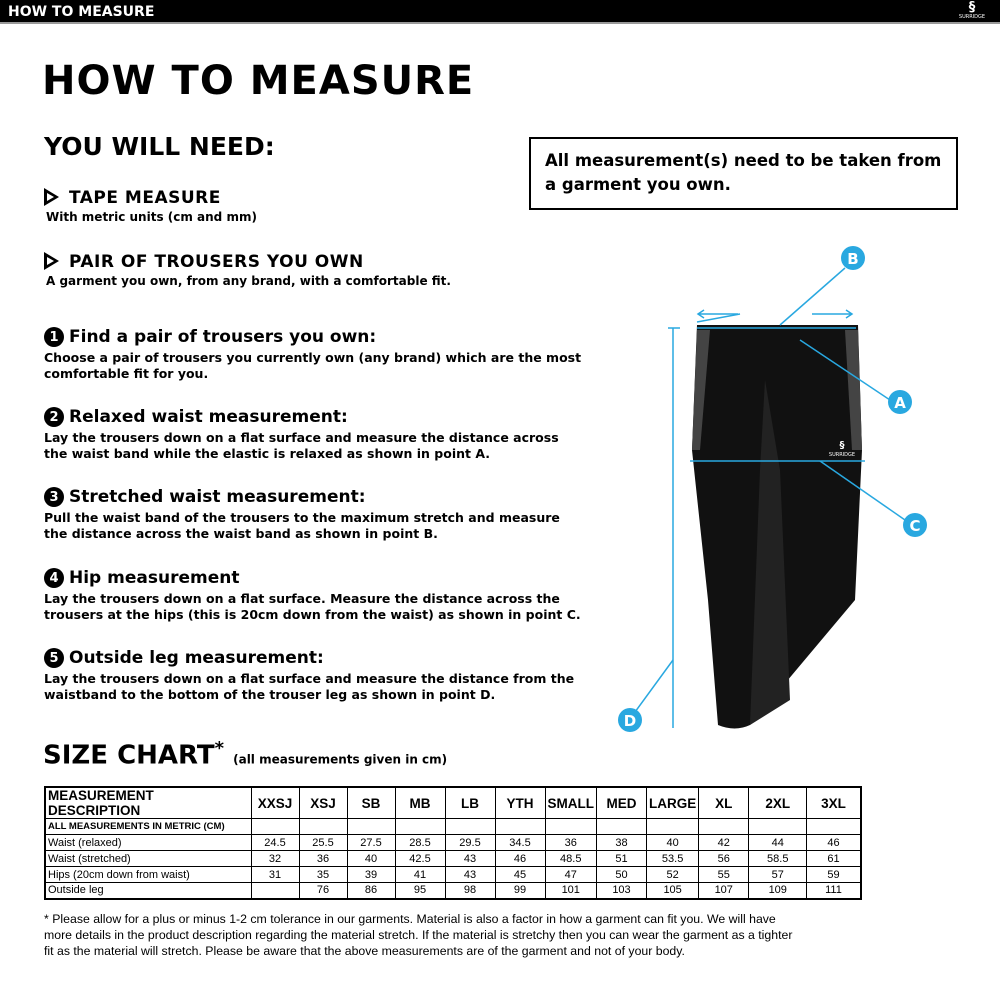  I want to click on step-number-icon: 5, so click(54, 658).